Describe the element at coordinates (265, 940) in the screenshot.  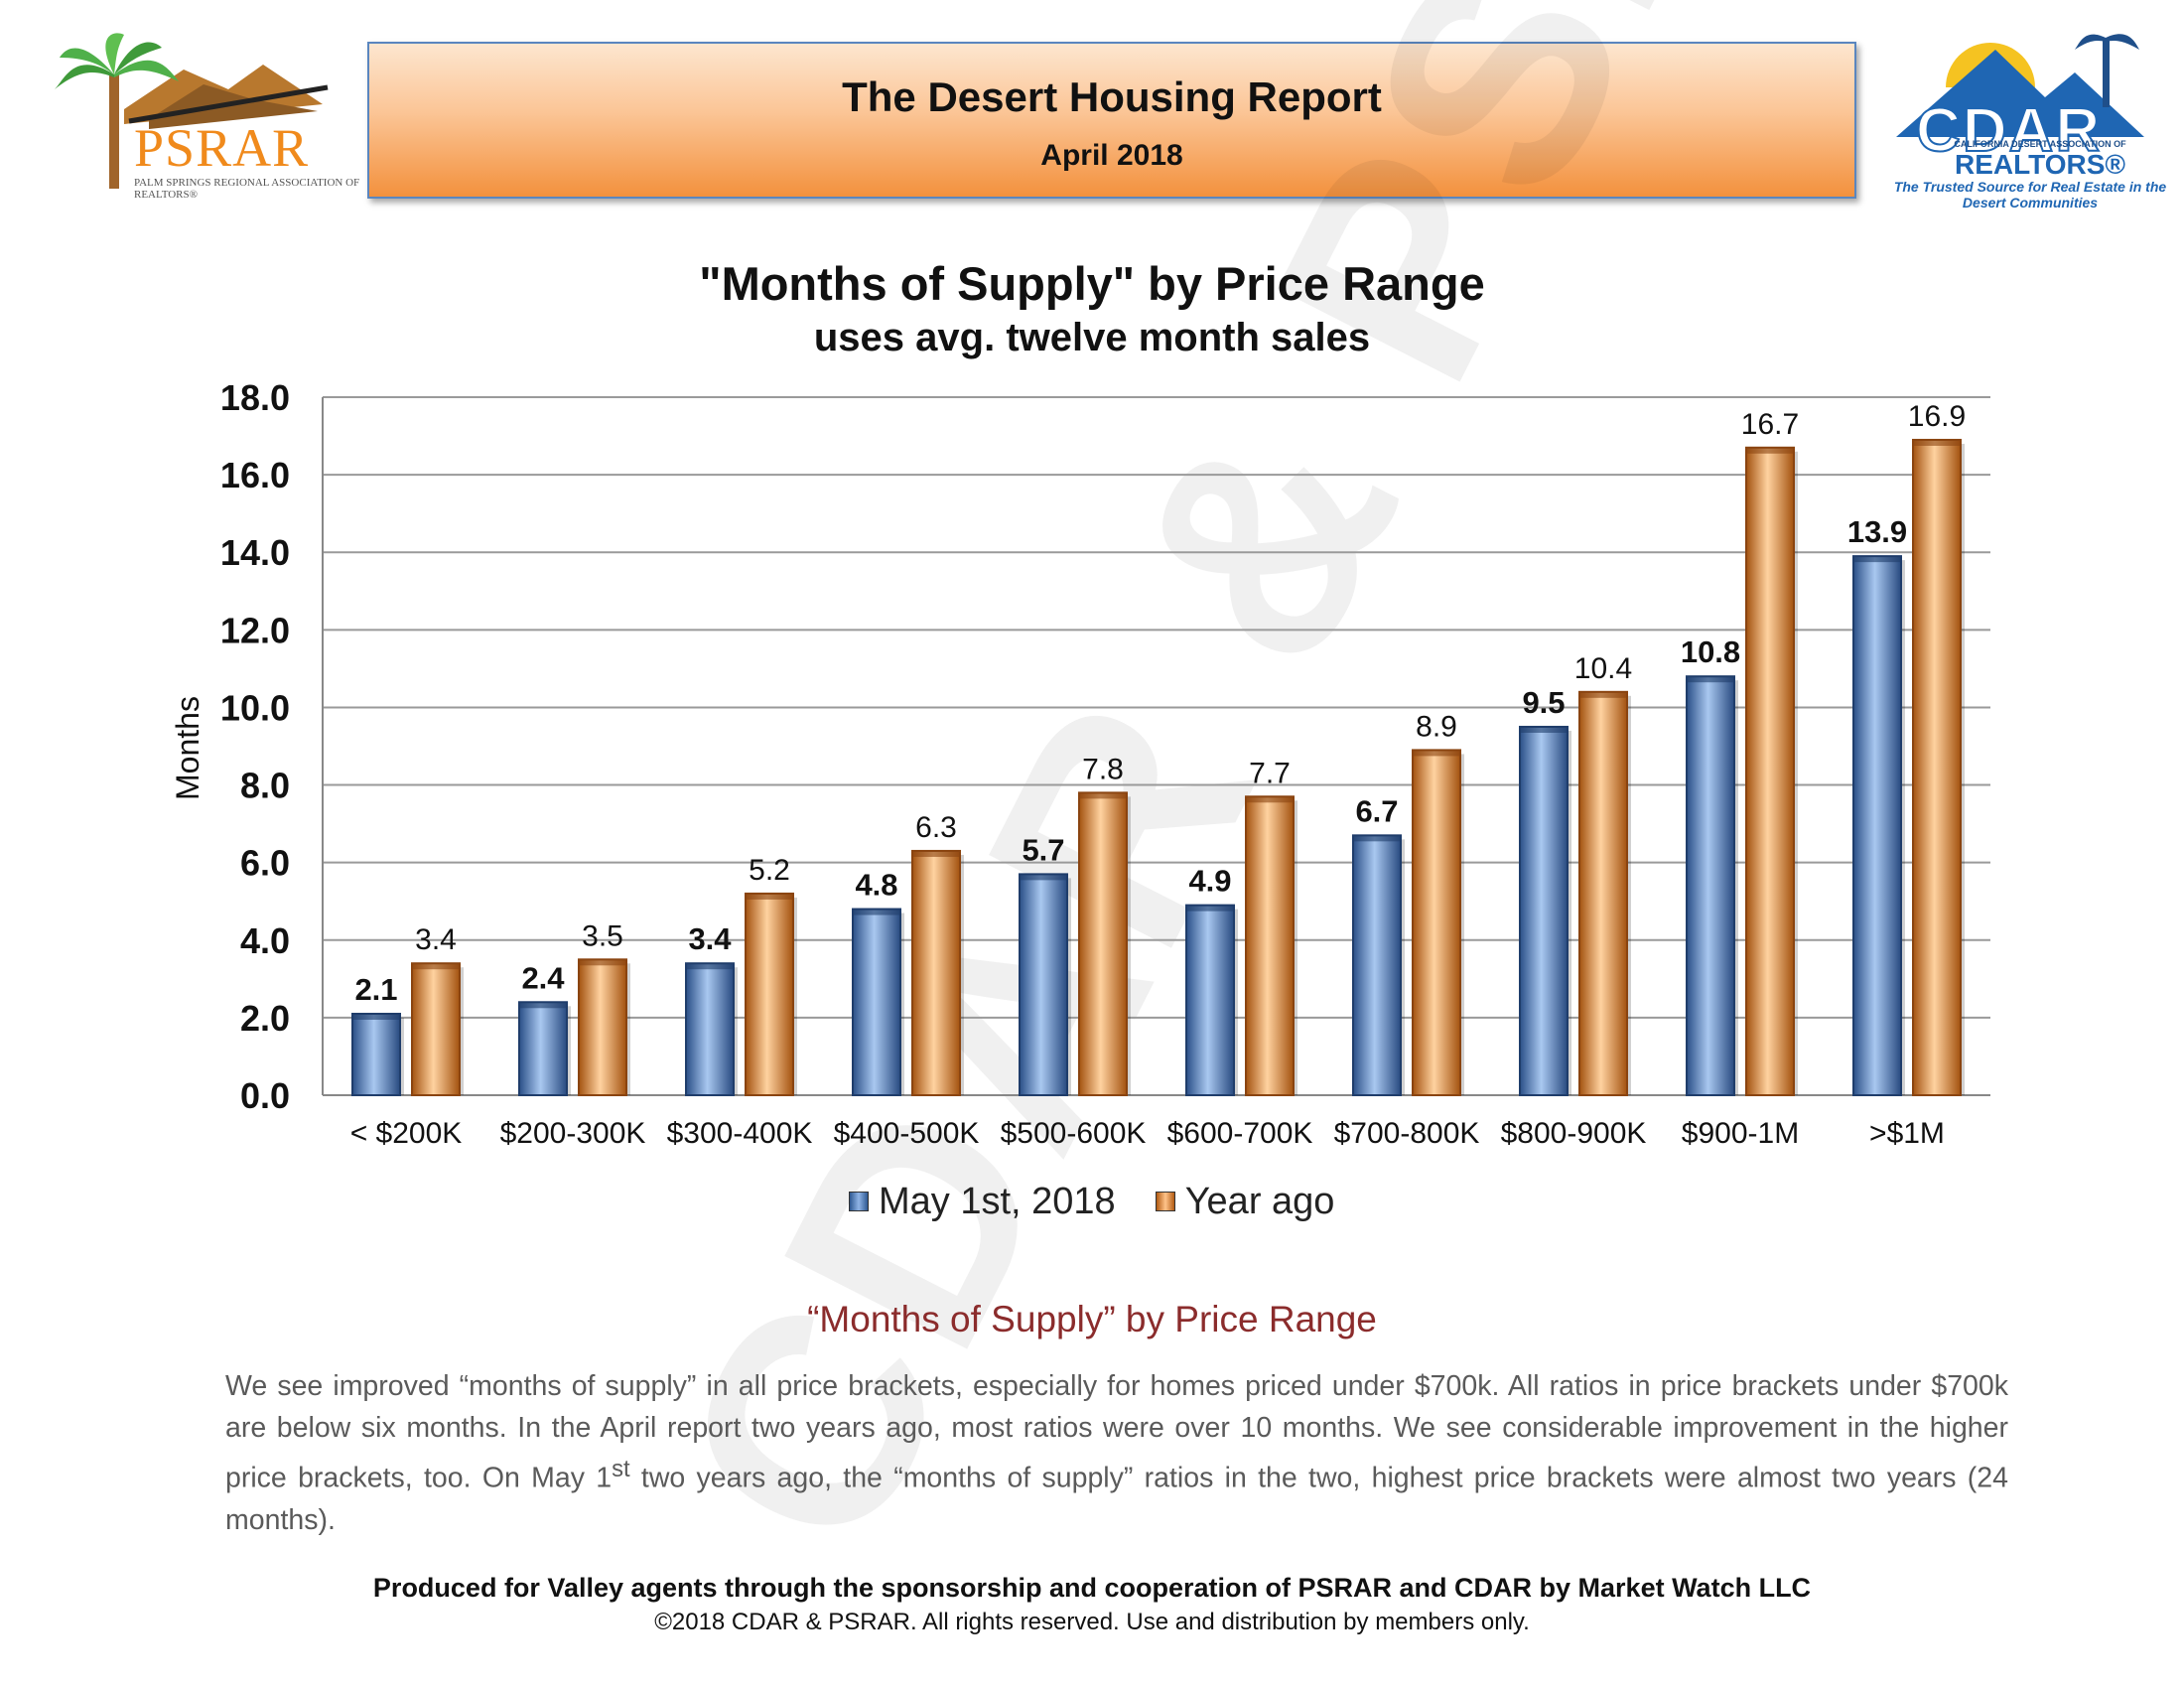
I see `y-tick-label: 4.0` at that location.